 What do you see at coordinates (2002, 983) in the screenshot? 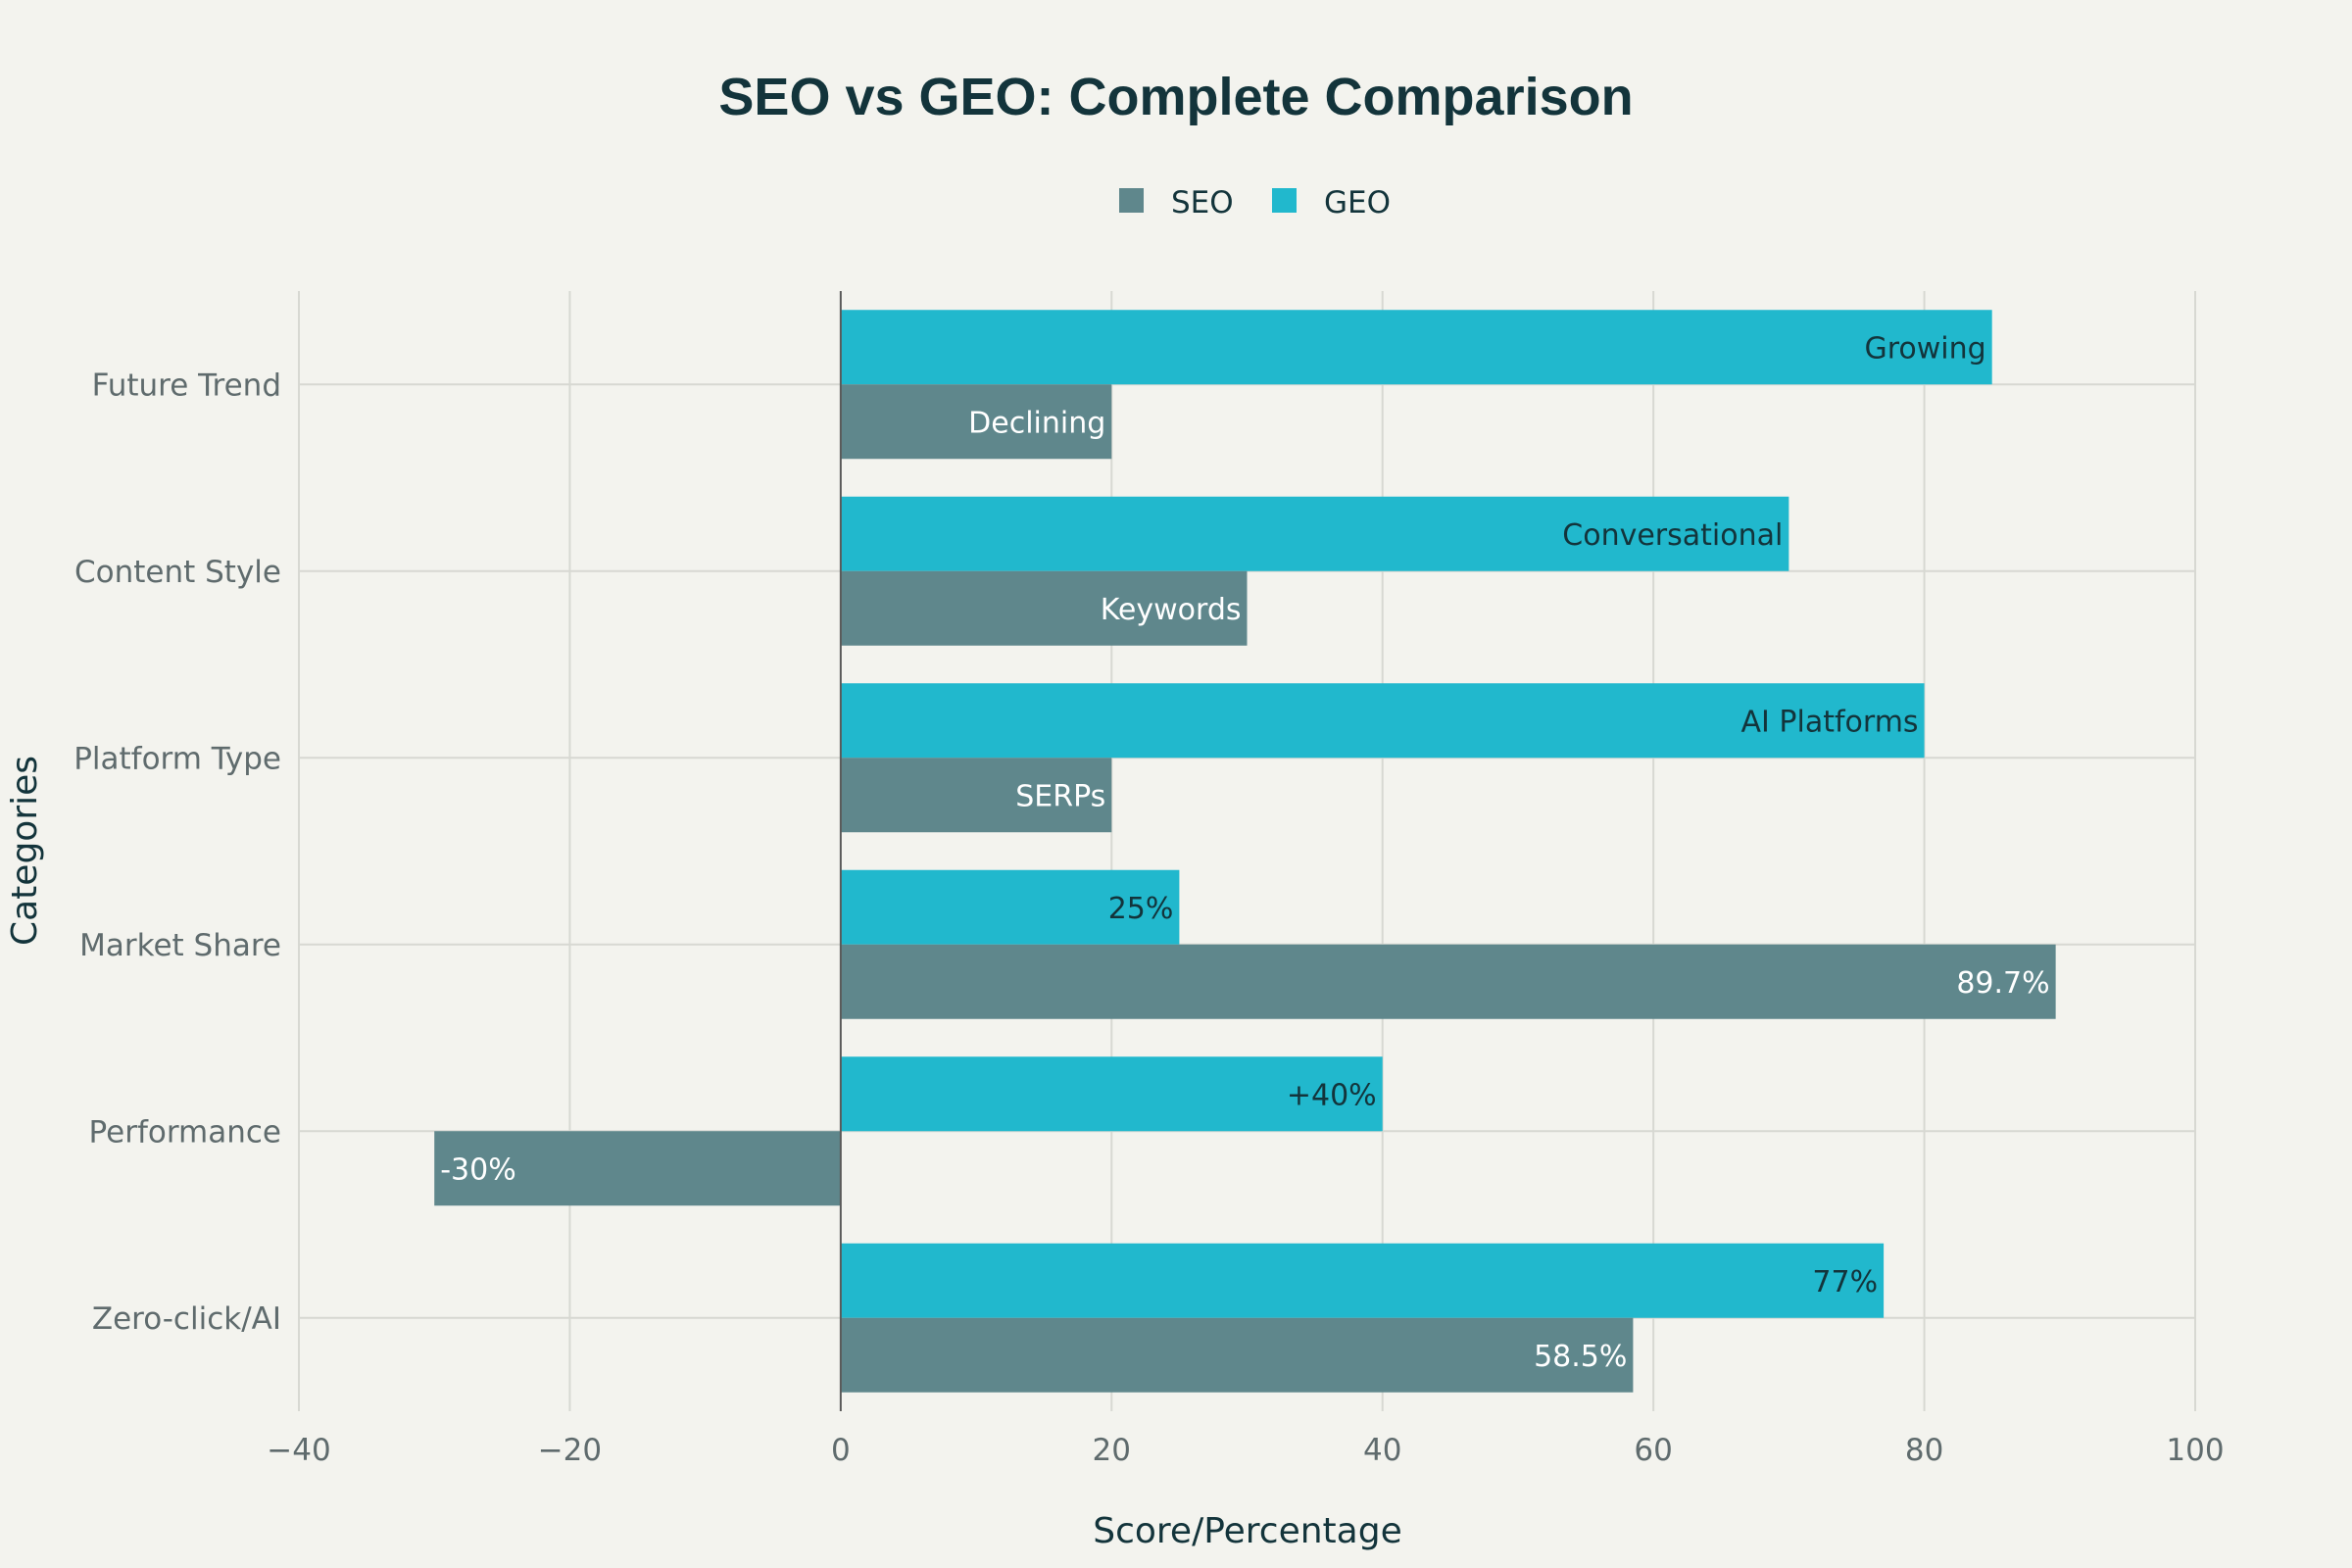
I see `bar-label-seo: 89.7%` at bounding box center [2002, 983].